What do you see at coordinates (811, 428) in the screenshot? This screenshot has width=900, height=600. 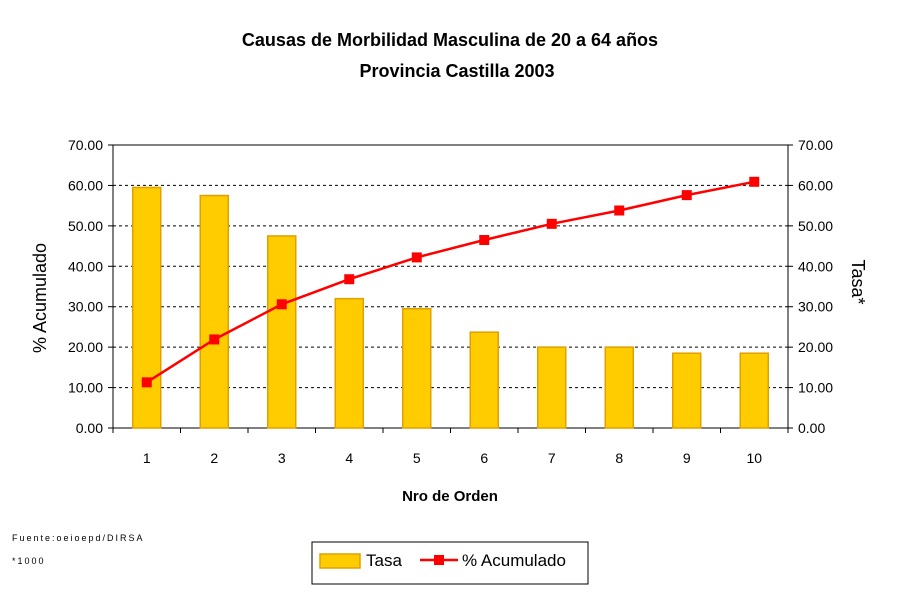 I see `y-tick-label-right: 0.00` at bounding box center [811, 428].